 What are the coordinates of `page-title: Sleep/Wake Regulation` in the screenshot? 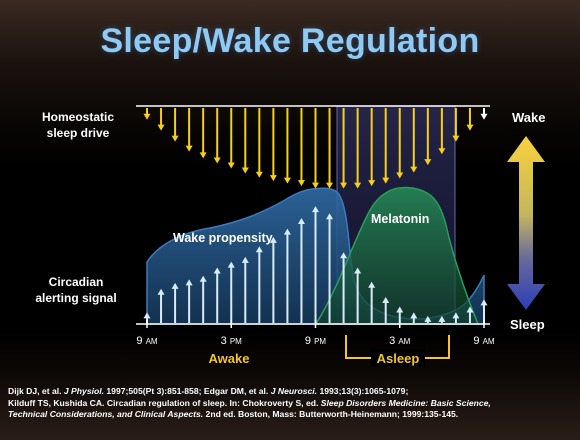 It's located at (290, 41).